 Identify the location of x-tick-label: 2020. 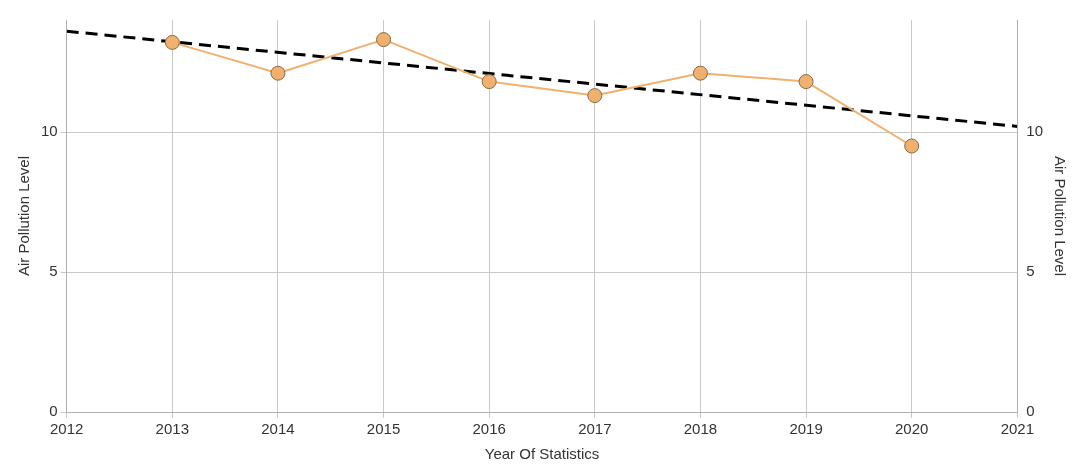
(912, 429).